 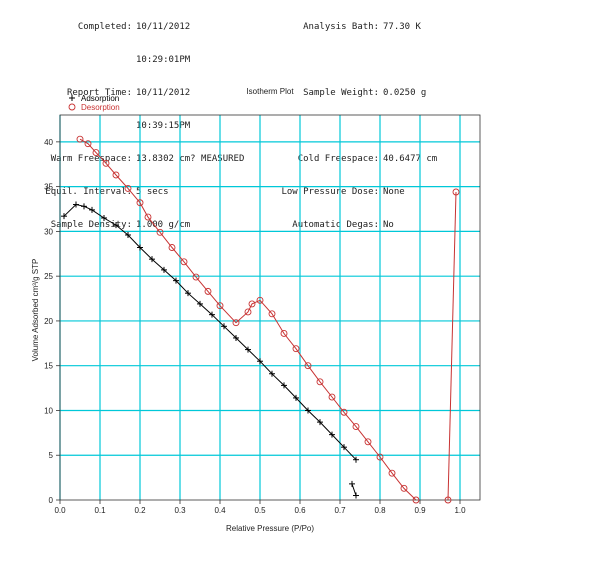 I want to click on x-tick-label: 0.0, so click(x=60, y=510).